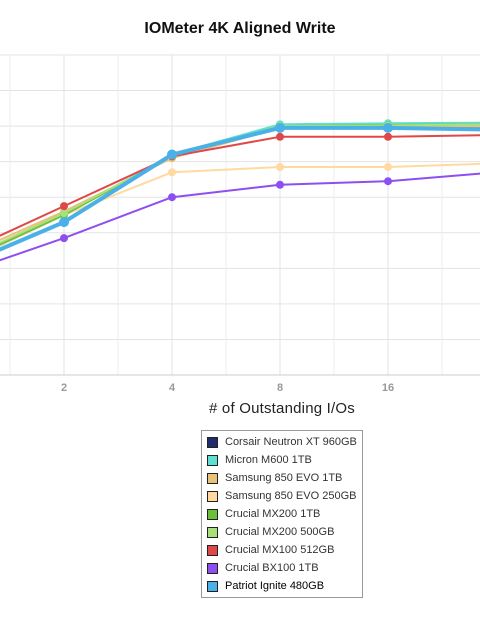  I want to click on legend-item: Micron M600 1TB, so click(282, 460).